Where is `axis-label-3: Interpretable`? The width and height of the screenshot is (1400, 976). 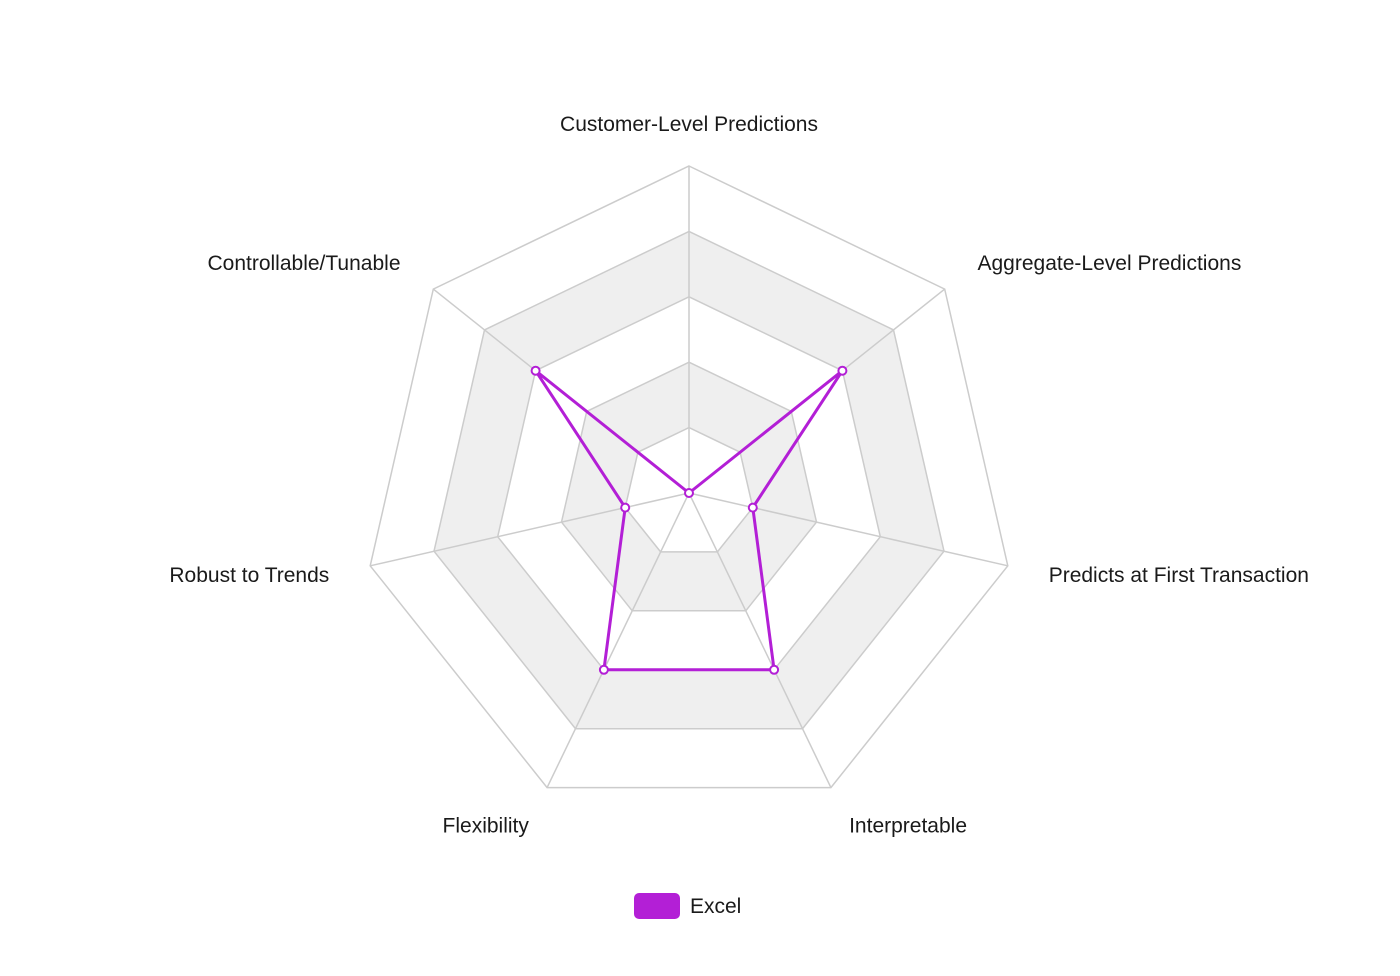 axis-label-3: Interpretable is located at coordinates (908, 826).